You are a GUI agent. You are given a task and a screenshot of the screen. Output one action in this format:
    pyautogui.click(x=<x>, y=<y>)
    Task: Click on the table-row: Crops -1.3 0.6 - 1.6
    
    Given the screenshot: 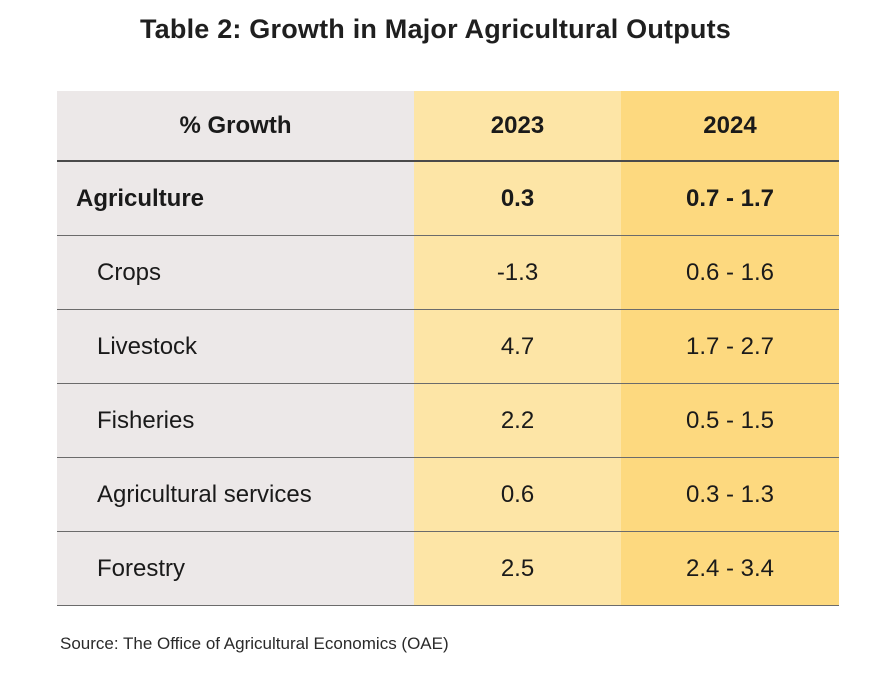 What is the action you would take?
    pyautogui.click(x=448, y=272)
    